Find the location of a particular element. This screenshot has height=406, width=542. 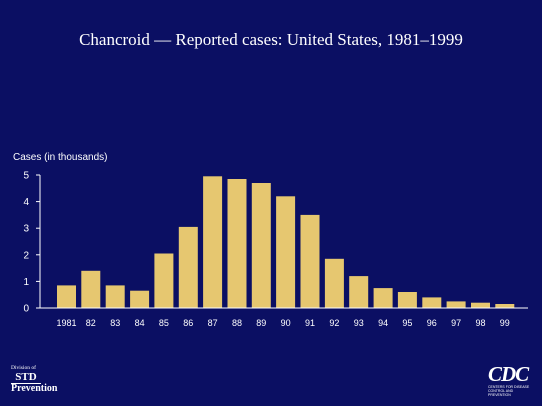

logo-std-line1: Division of is located at coordinates (23, 368).